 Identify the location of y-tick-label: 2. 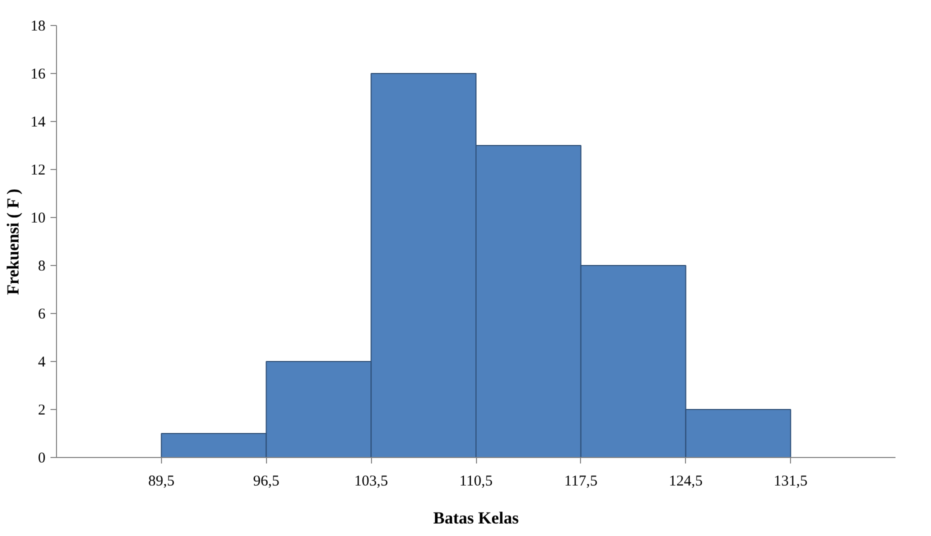
(42, 410).